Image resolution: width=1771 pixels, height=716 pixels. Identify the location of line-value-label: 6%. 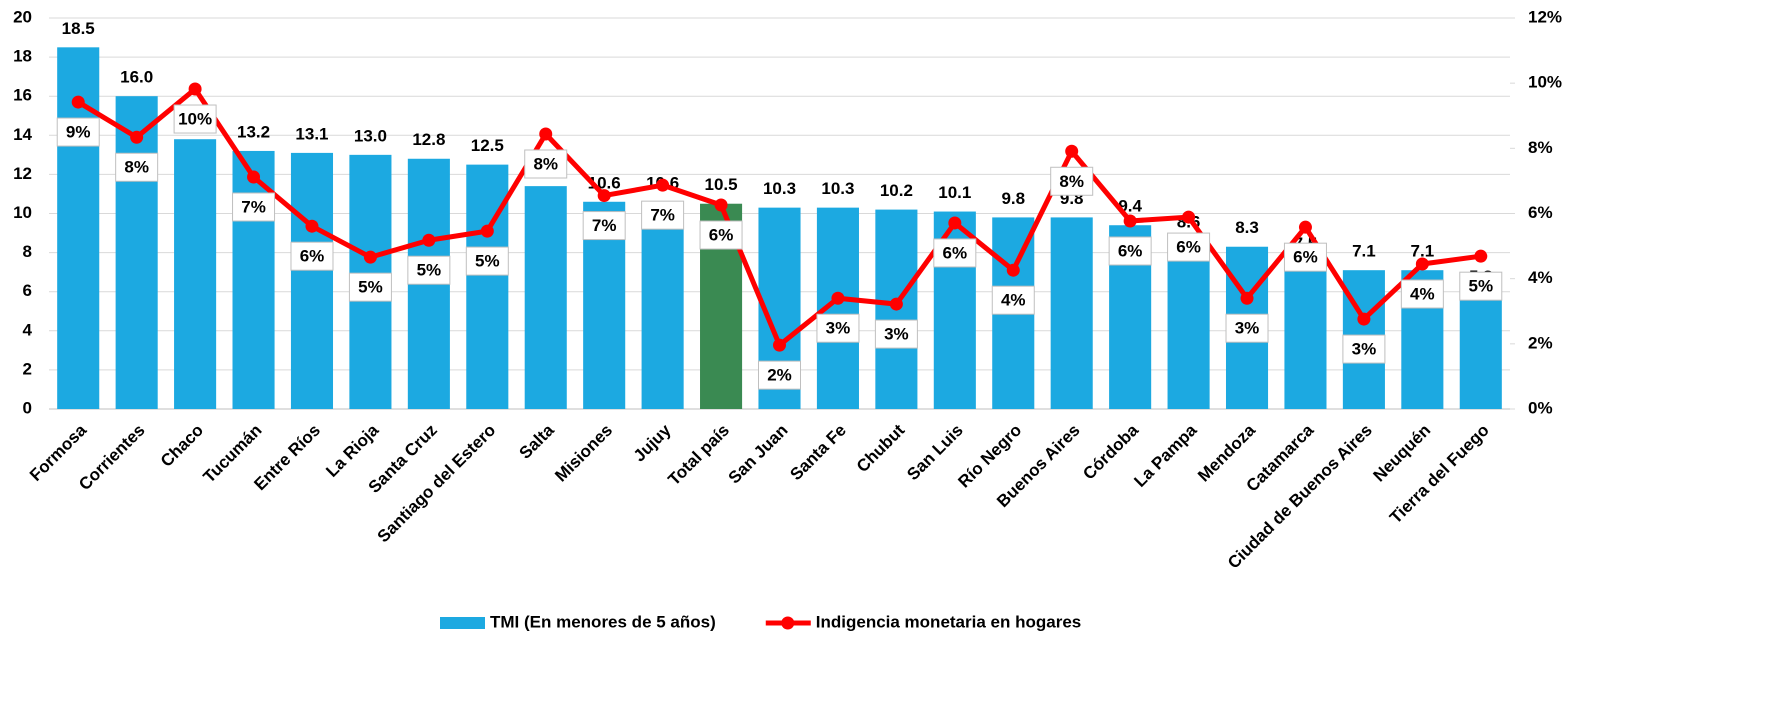
(1305, 257).